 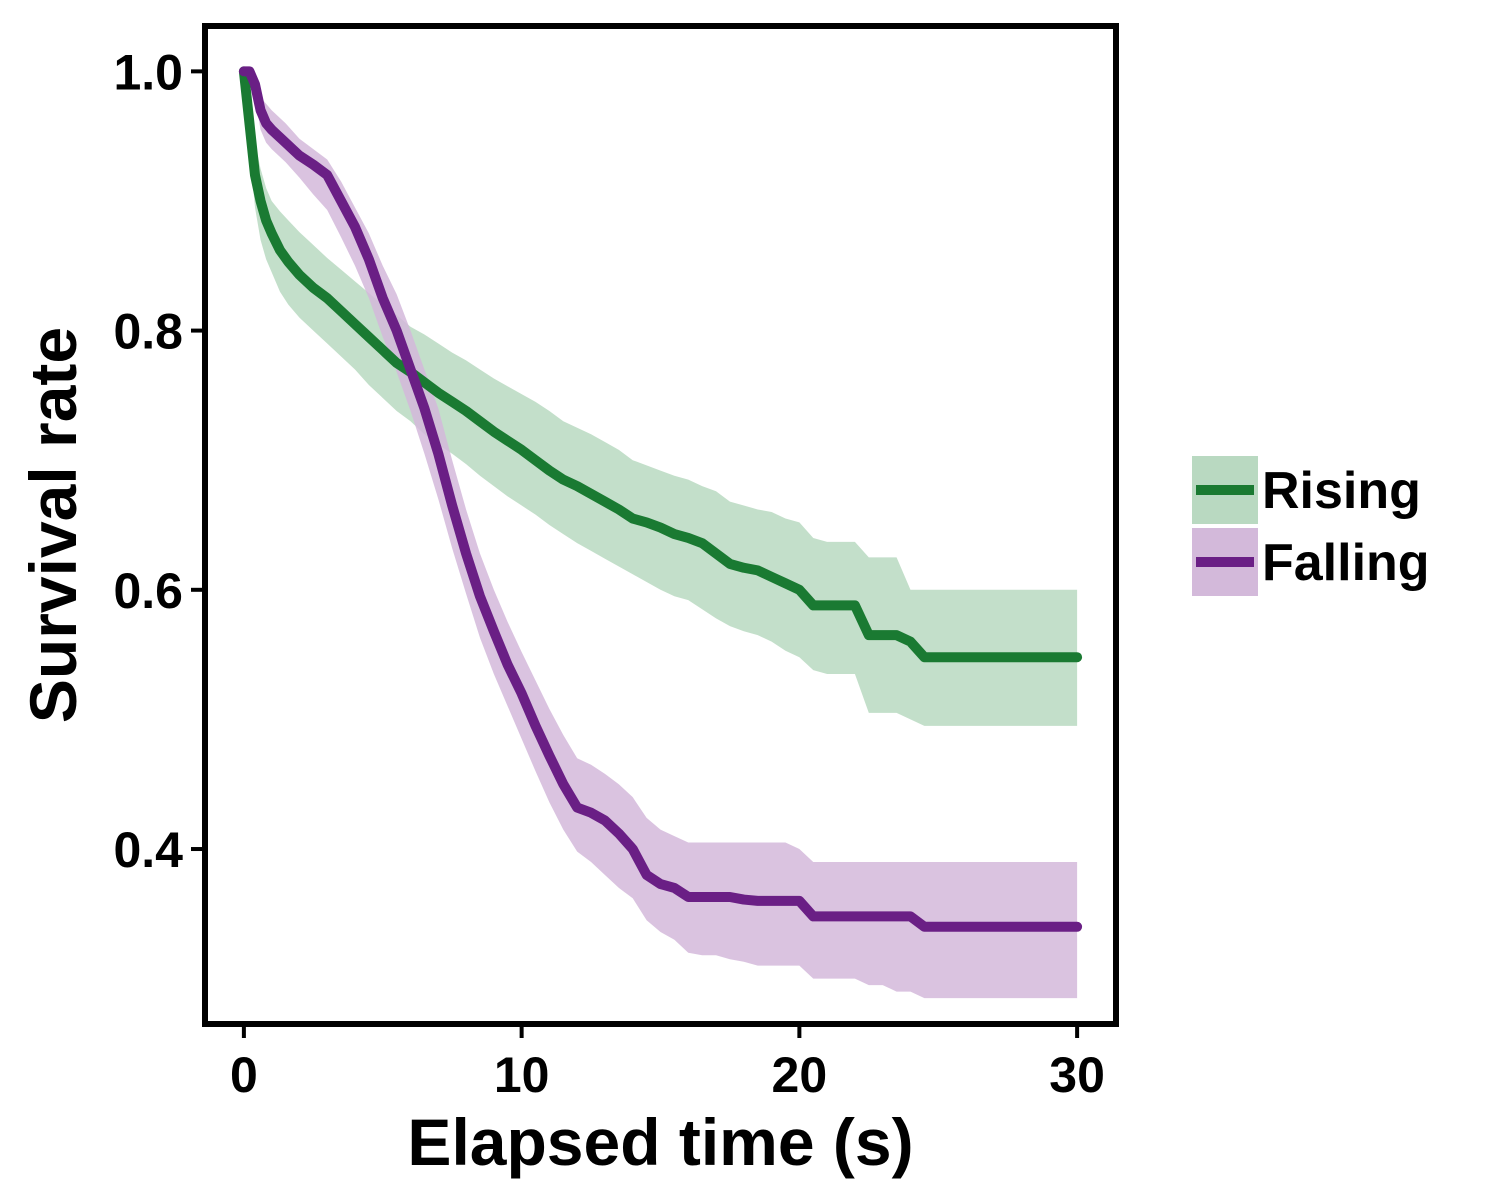 What do you see at coordinates (660, 1142) in the screenshot?
I see `x-axis-title: Elapsed time (s)` at bounding box center [660, 1142].